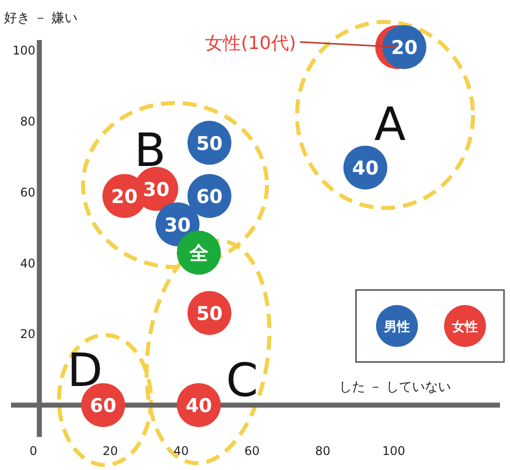  I want to click on x-axis-title: した － していない, so click(395, 388).